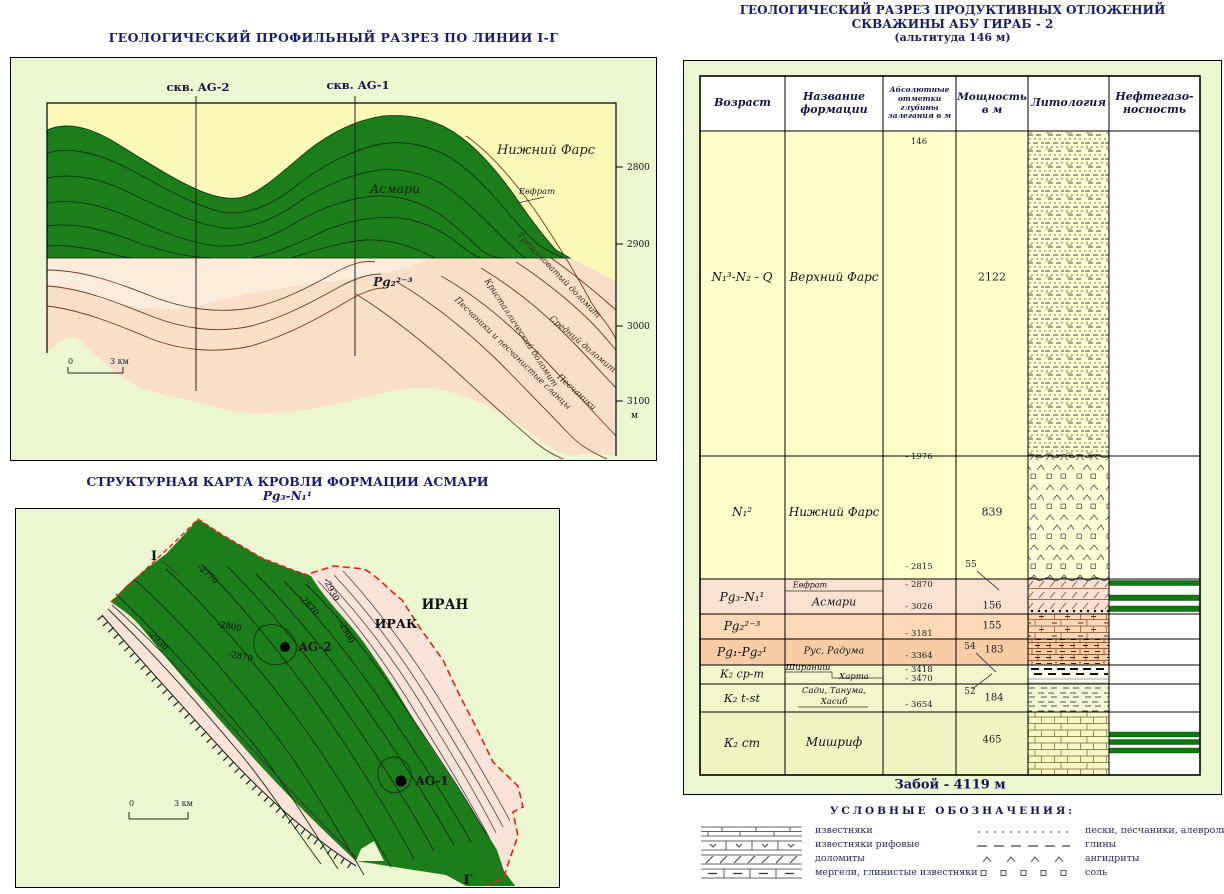 The width and height of the screenshot is (1224, 894). I want to click on map-well-label-ag2: AG-2, so click(314, 647).